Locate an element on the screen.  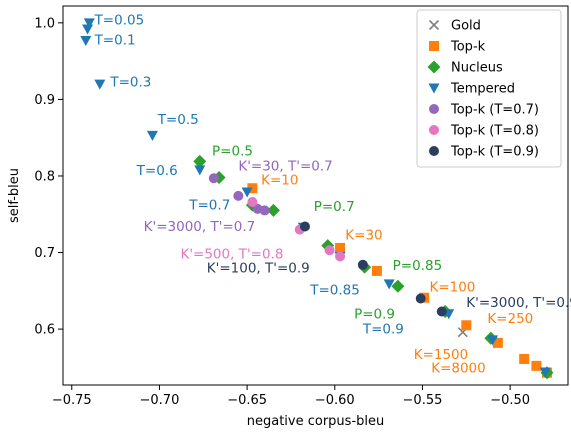
point-annotation: T=0.6 is located at coordinates (157, 171).